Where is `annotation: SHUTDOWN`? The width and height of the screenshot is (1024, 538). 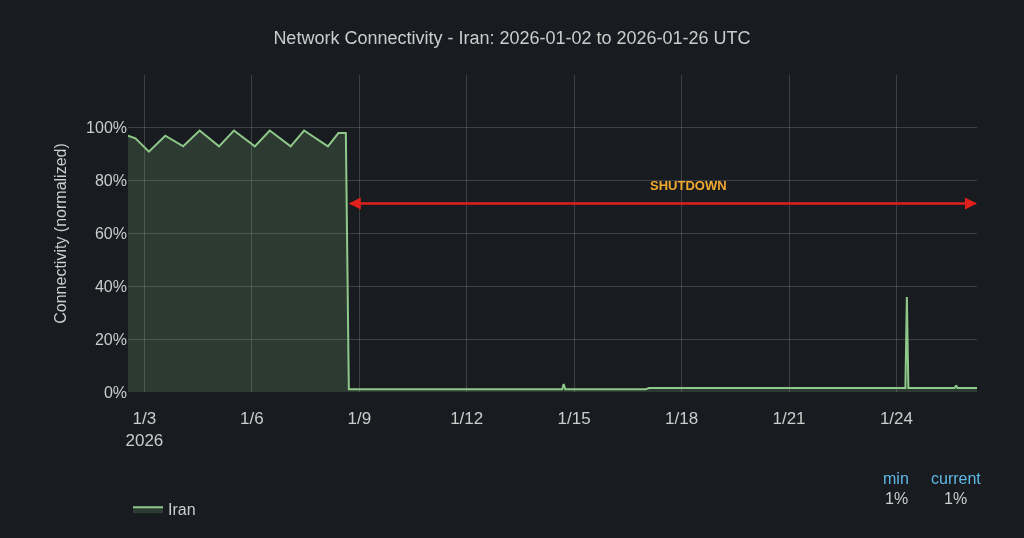
annotation: SHUTDOWN is located at coordinates (688, 185).